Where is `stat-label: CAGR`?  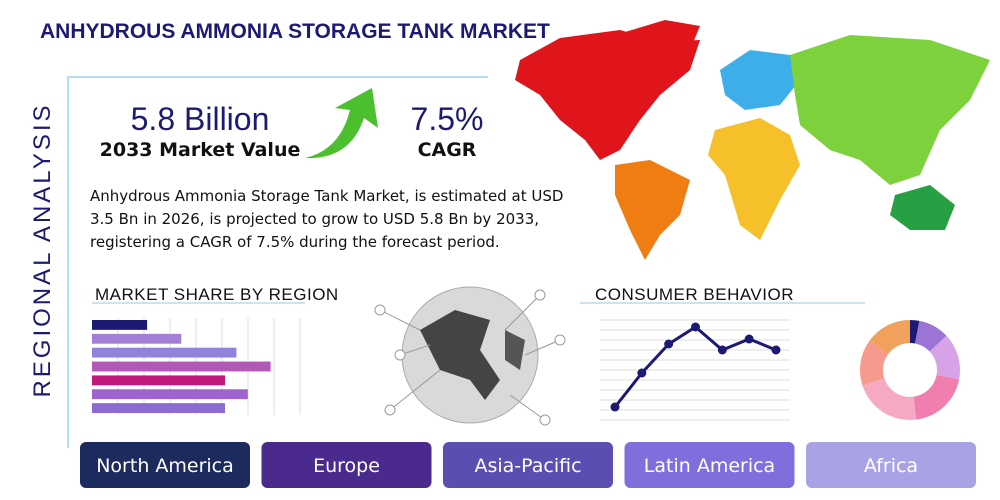 stat-label: CAGR is located at coordinates (447, 150).